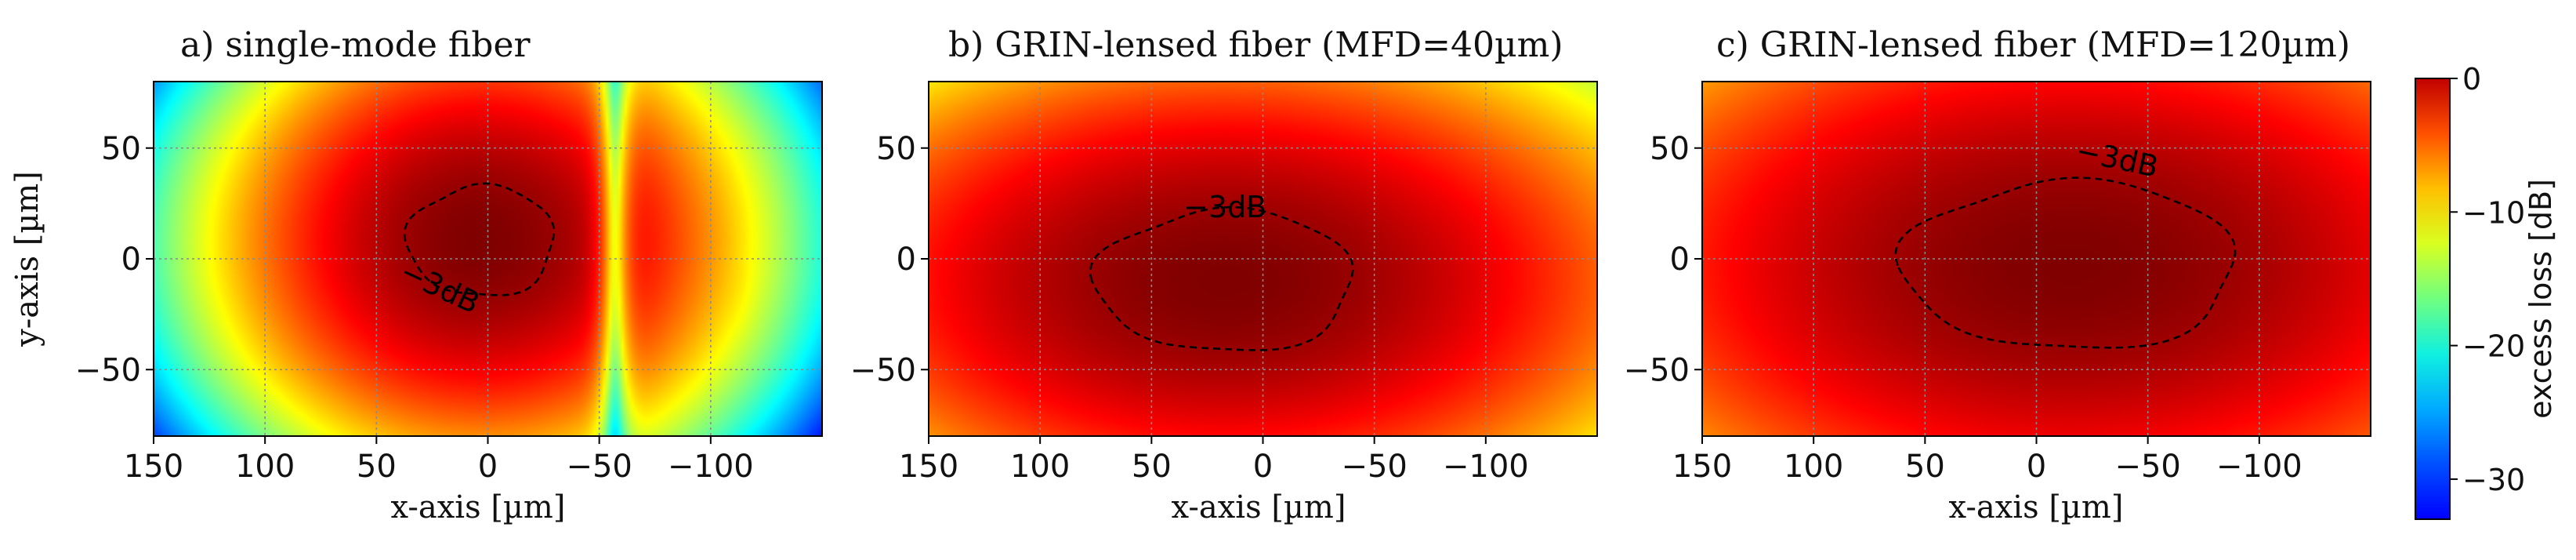 The image size is (2576, 560). What do you see at coordinates (355, 45) in the screenshot?
I see `panel-a-title: a) single-mode fiber` at bounding box center [355, 45].